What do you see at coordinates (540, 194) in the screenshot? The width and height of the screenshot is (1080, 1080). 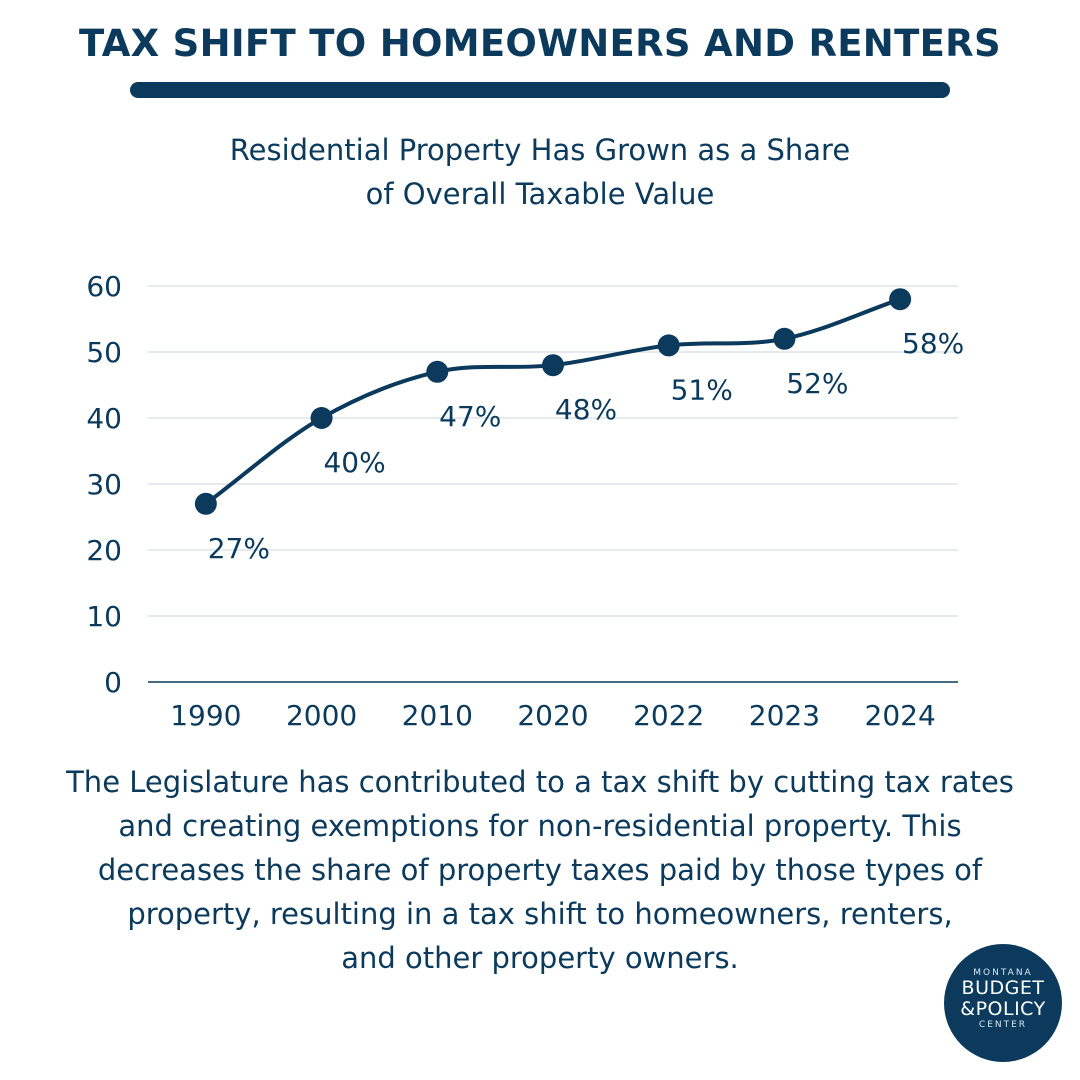 I see `chart-title-line-2: of Overall Taxable Value` at bounding box center [540, 194].